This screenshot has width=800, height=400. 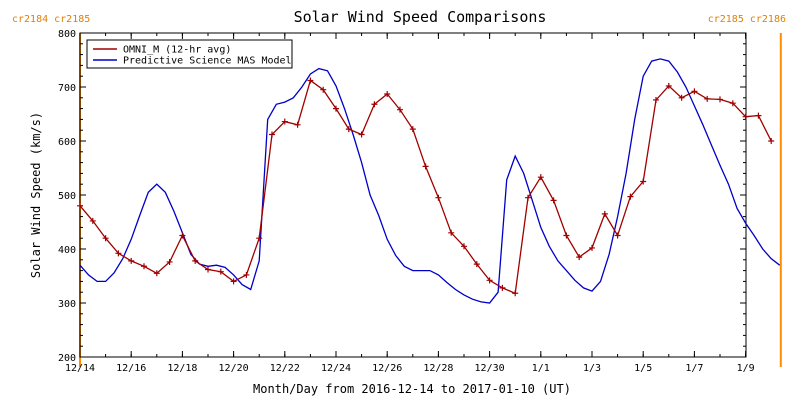 I want to click on carrington-label-left: cr2184 cr2185, so click(x=51, y=19).